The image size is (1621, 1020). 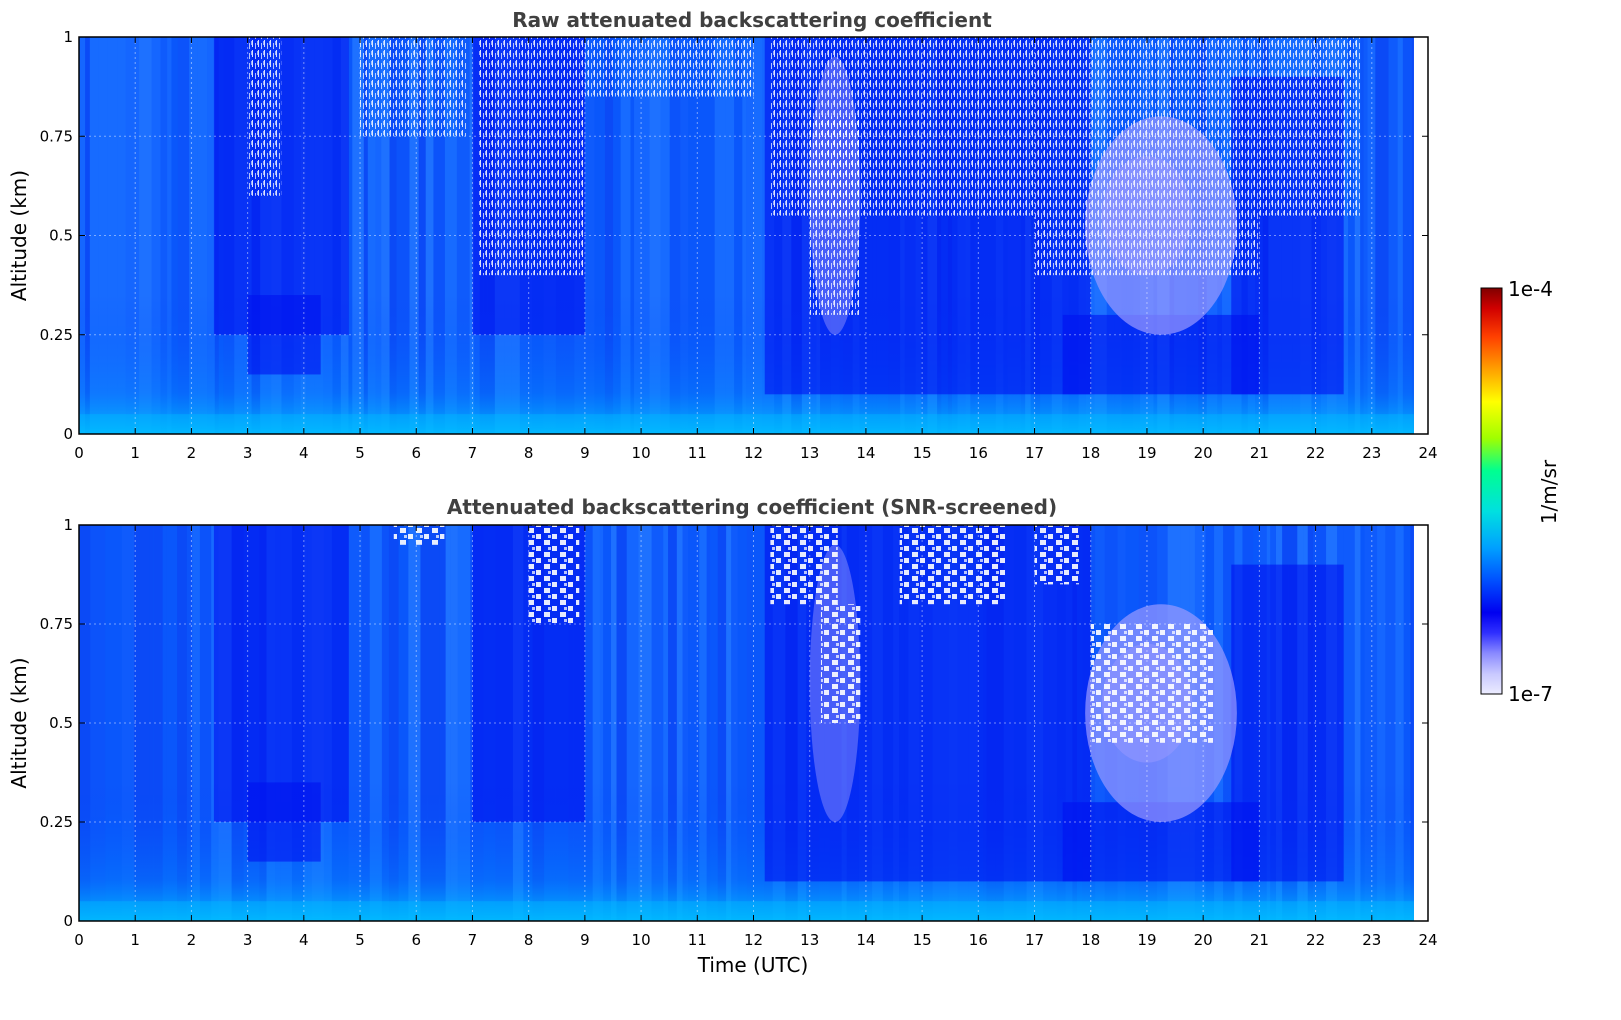 I want to click on heatmap-surface-layer, so click(x=746, y=424).